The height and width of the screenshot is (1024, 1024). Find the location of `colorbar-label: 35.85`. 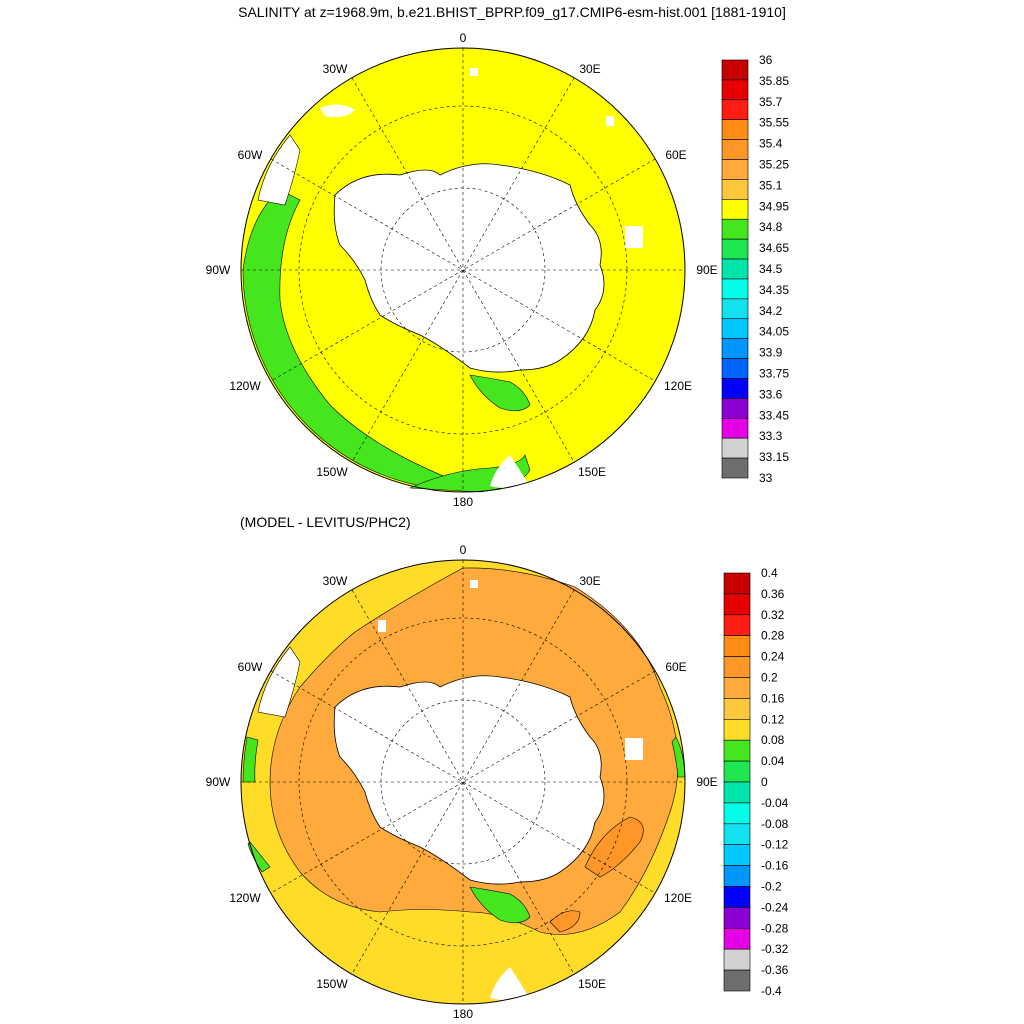

colorbar-label: 35.85 is located at coordinates (774, 81).